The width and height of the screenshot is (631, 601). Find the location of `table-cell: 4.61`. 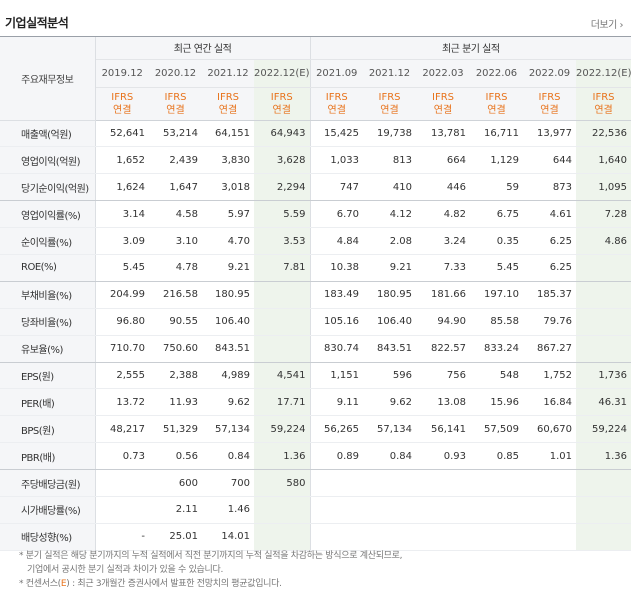

table-cell: 4.61 is located at coordinates (549, 214).